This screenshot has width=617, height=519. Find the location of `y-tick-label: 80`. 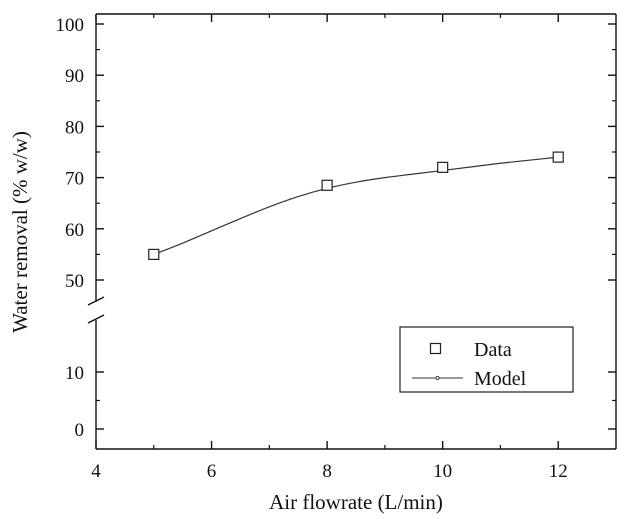

y-tick-label: 80 is located at coordinates (74, 127).